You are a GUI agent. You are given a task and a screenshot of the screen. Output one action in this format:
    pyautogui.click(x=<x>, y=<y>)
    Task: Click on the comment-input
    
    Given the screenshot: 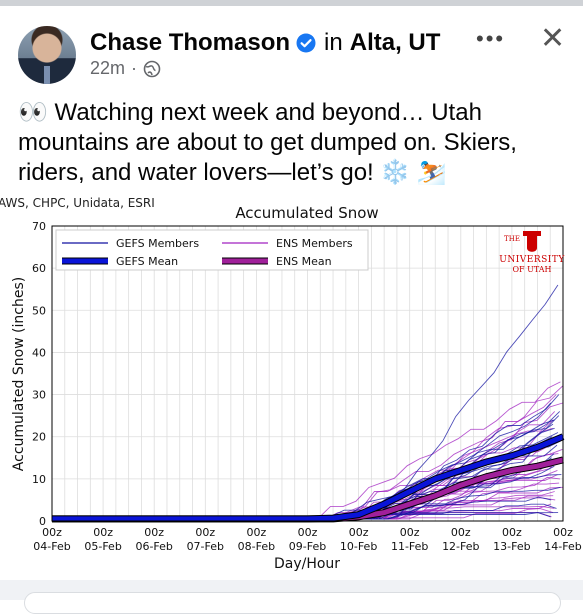 What is the action you would take?
    pyautogui.click(x=292, y=603)
    